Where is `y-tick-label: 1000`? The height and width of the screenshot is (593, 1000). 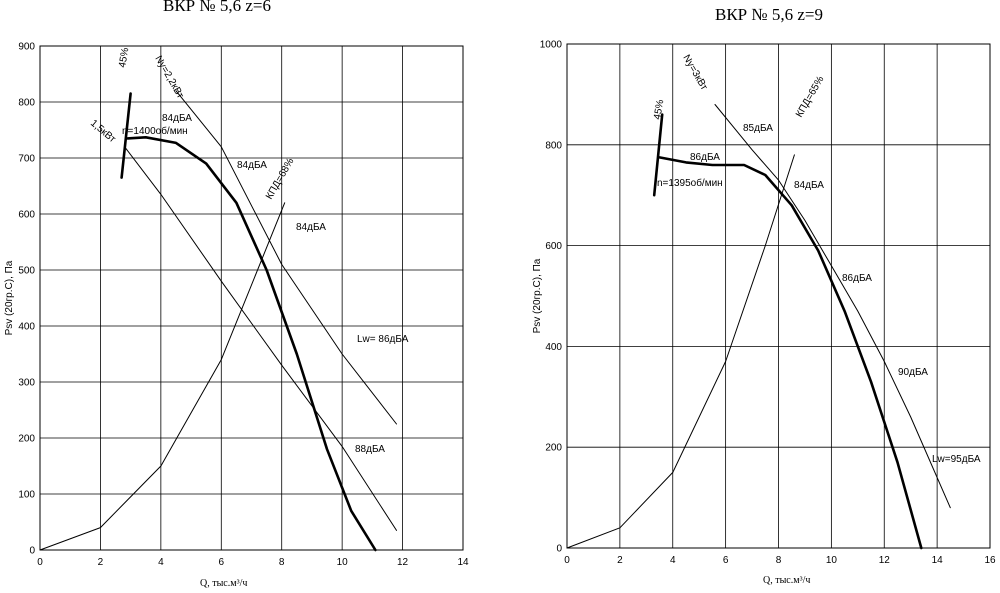 y-tick-label: 1000 is located at coordinates (551, 45).